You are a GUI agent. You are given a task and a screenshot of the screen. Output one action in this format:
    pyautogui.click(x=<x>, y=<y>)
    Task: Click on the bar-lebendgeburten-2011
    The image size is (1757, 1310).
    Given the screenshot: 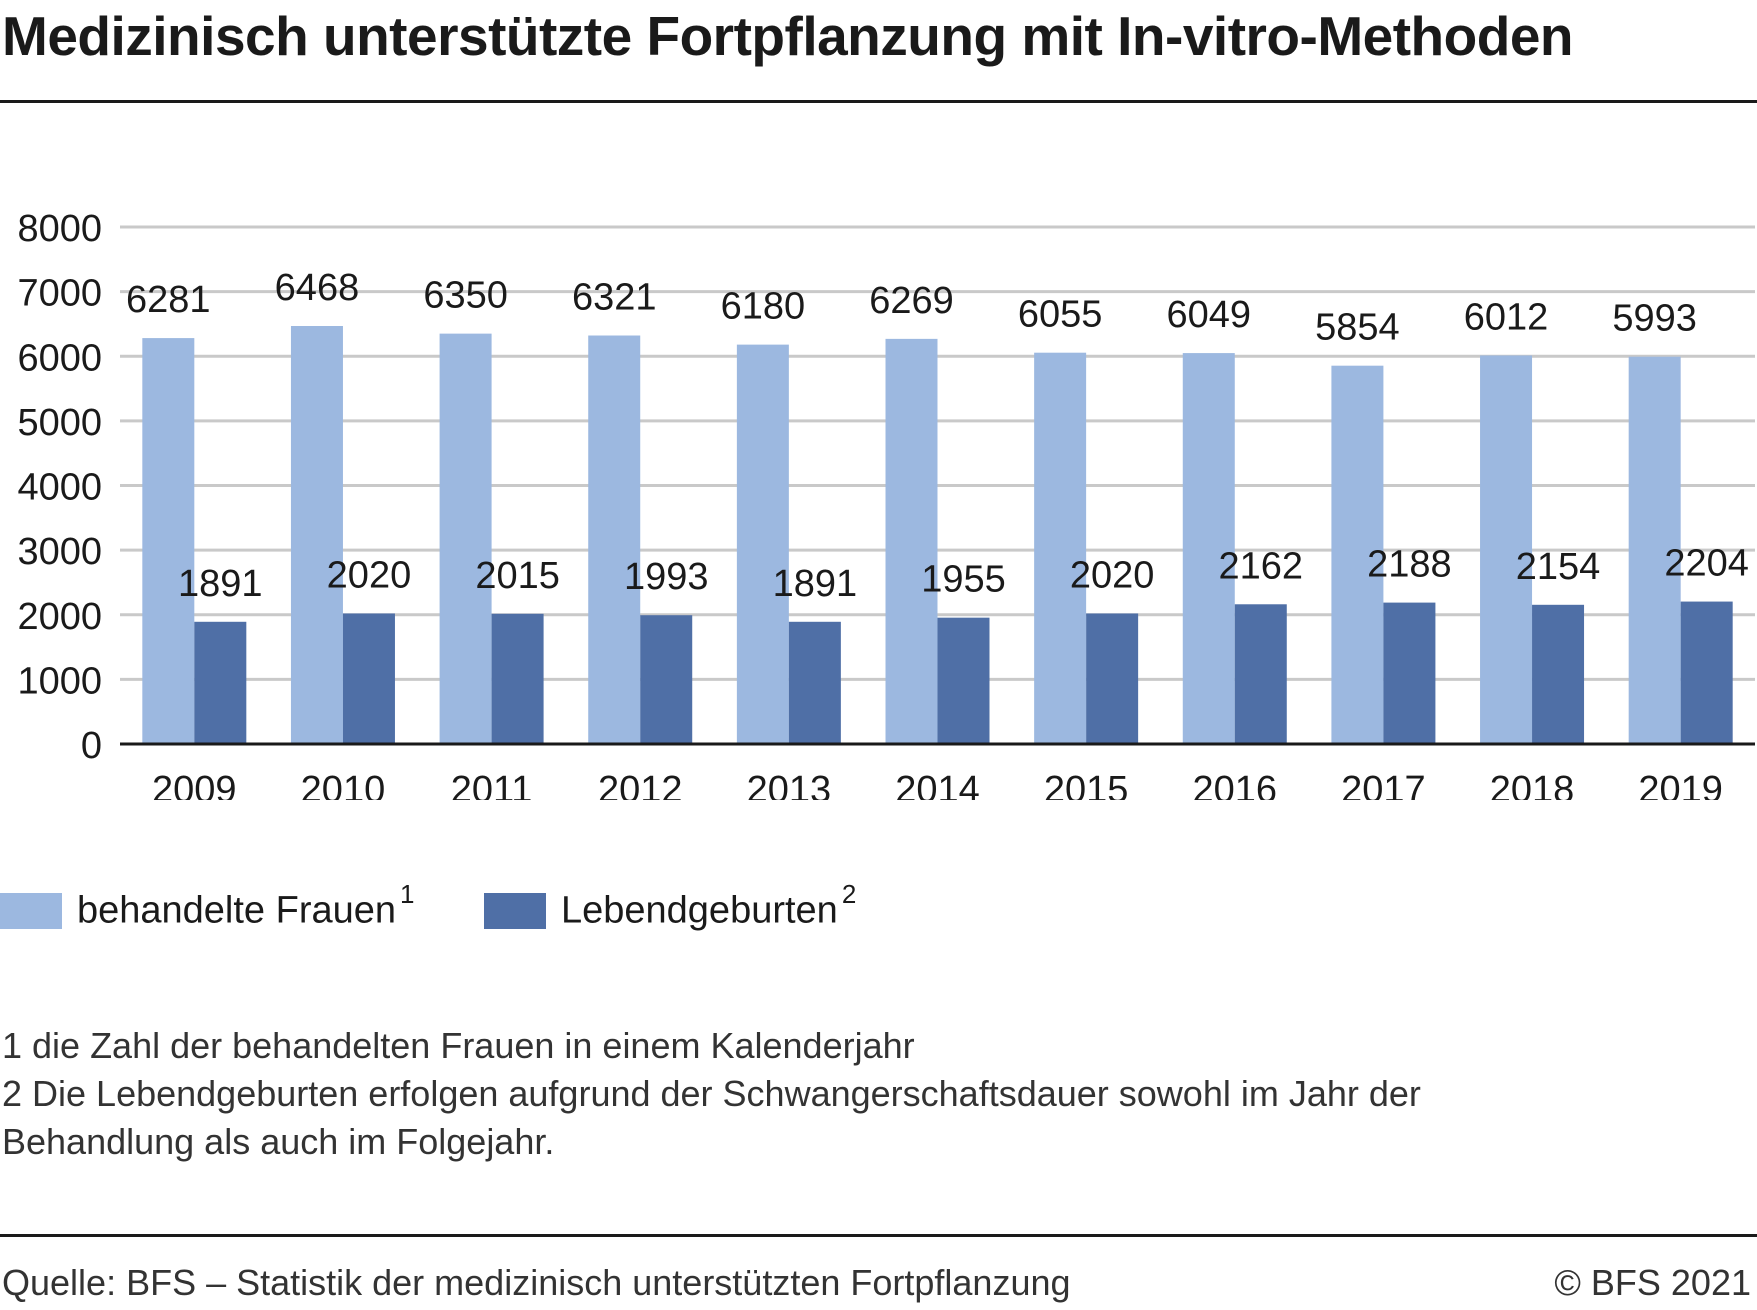 What is the action you would take?
    pyautogui.click(x=517, y=678)
    